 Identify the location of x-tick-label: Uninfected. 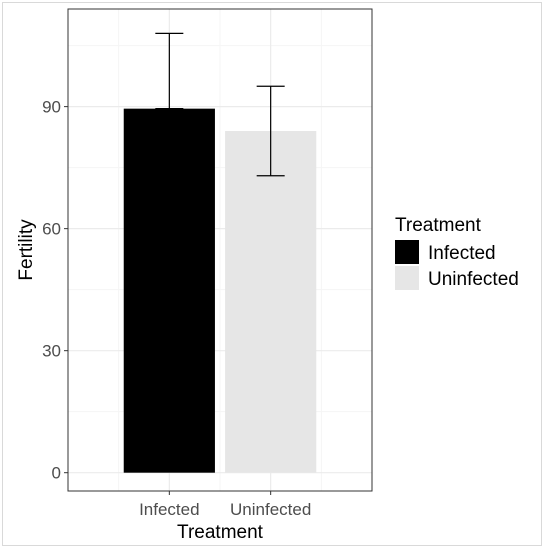
(270, 509).